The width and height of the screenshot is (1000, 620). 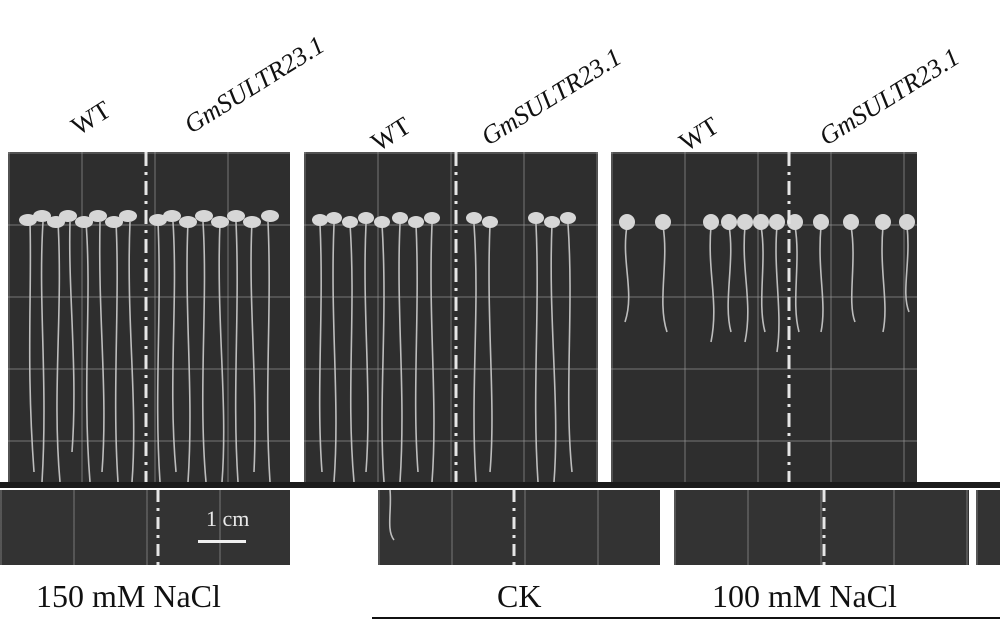 What do you see at coordinates (228, 518) in the screenshot?
I see `scale-bar-label: 1 cm` at bounding box center [228, 518].